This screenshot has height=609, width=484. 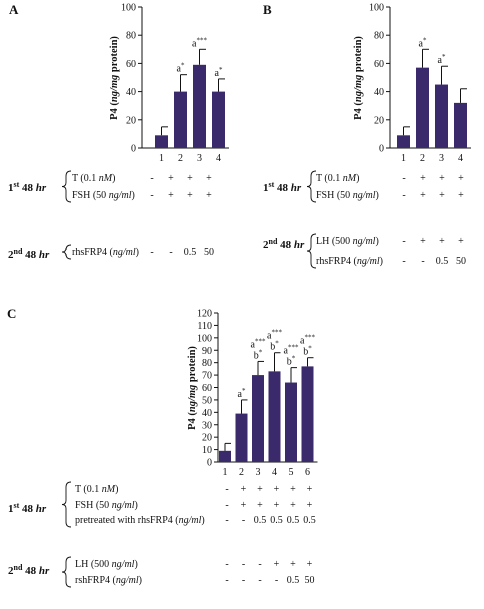 I want to click on category-label: 2, so click(x=180, y=158).